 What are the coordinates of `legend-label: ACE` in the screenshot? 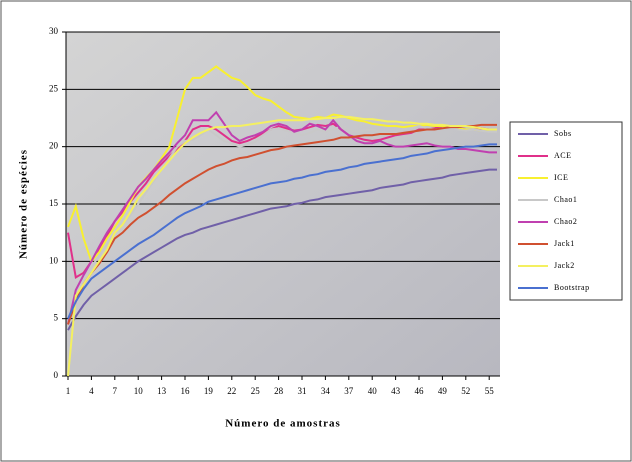 It's located at (563, 155).